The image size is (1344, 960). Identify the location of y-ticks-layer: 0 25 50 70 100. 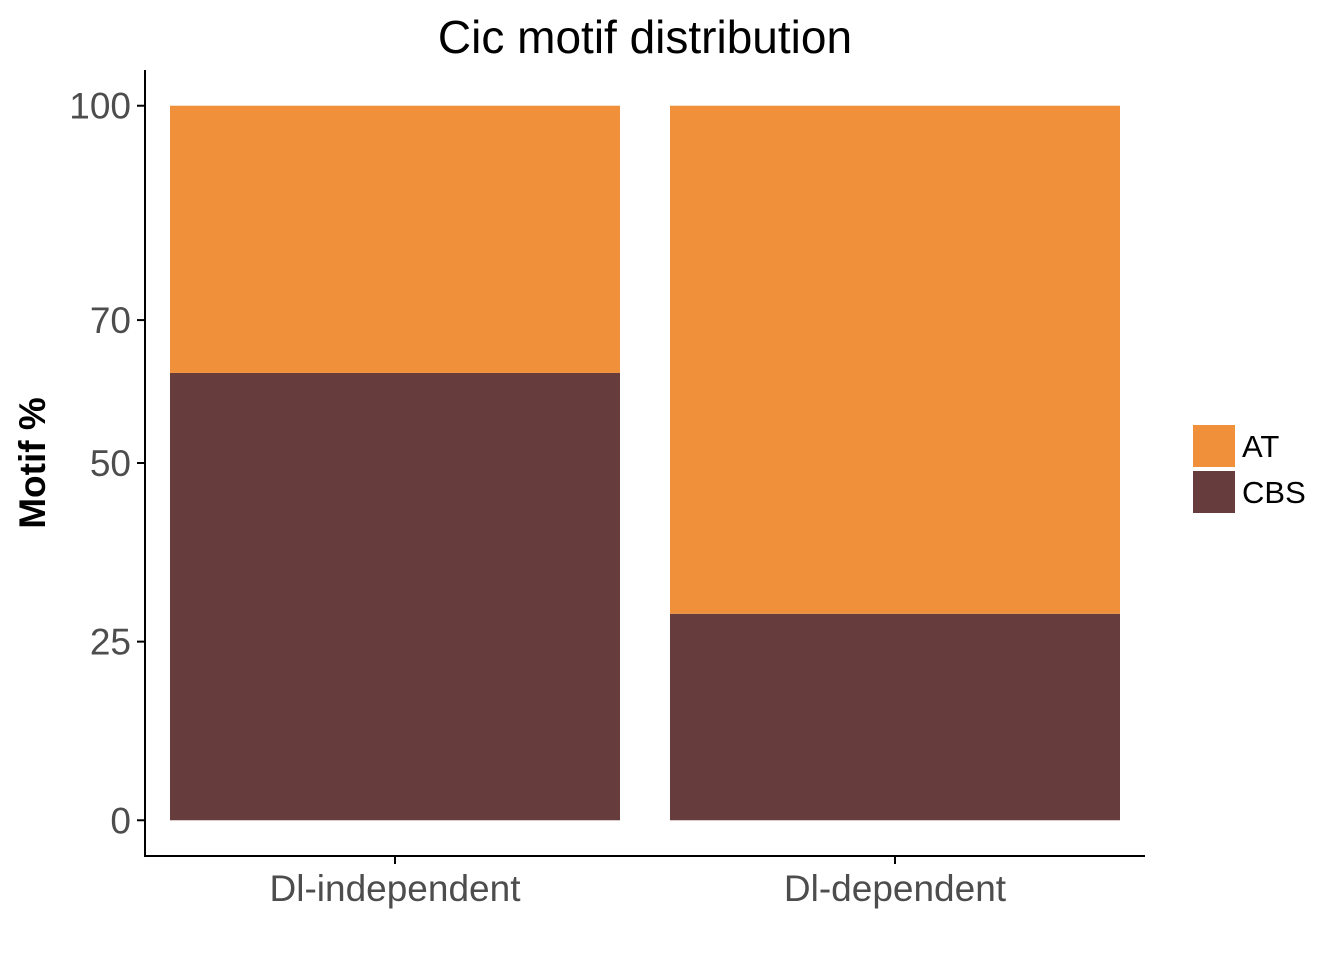
(107, 463).